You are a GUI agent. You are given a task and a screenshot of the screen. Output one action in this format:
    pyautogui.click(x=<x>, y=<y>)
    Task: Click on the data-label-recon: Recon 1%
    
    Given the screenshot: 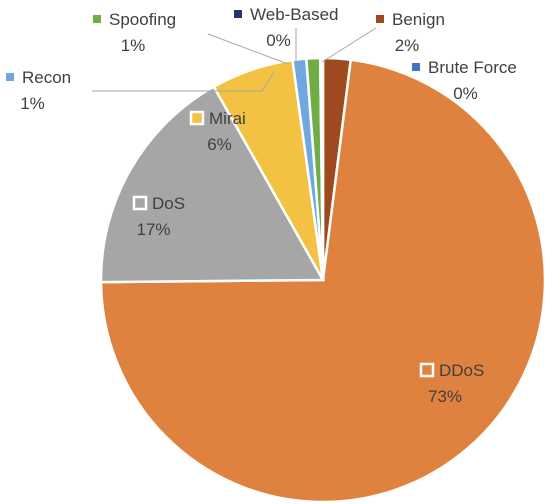 What is the action you would take?
    pyautogui.click(x=38, y=90)
    